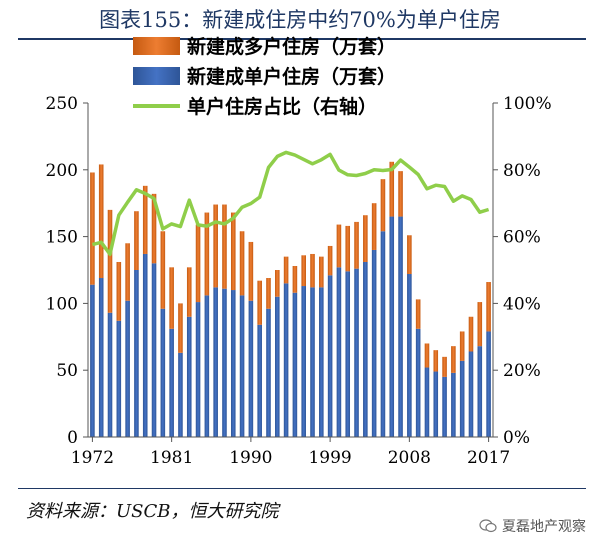  I want to click on bar-multi-2004, so click(374, 226).